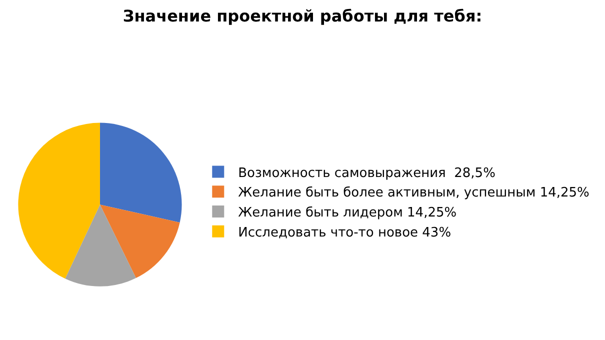 The width and height of the screenshot is (605, 340). Describe the element at coordinates (347, 213) in the screenshot. I see `legend-label: Желание быть лидером 14,25%` at that location.